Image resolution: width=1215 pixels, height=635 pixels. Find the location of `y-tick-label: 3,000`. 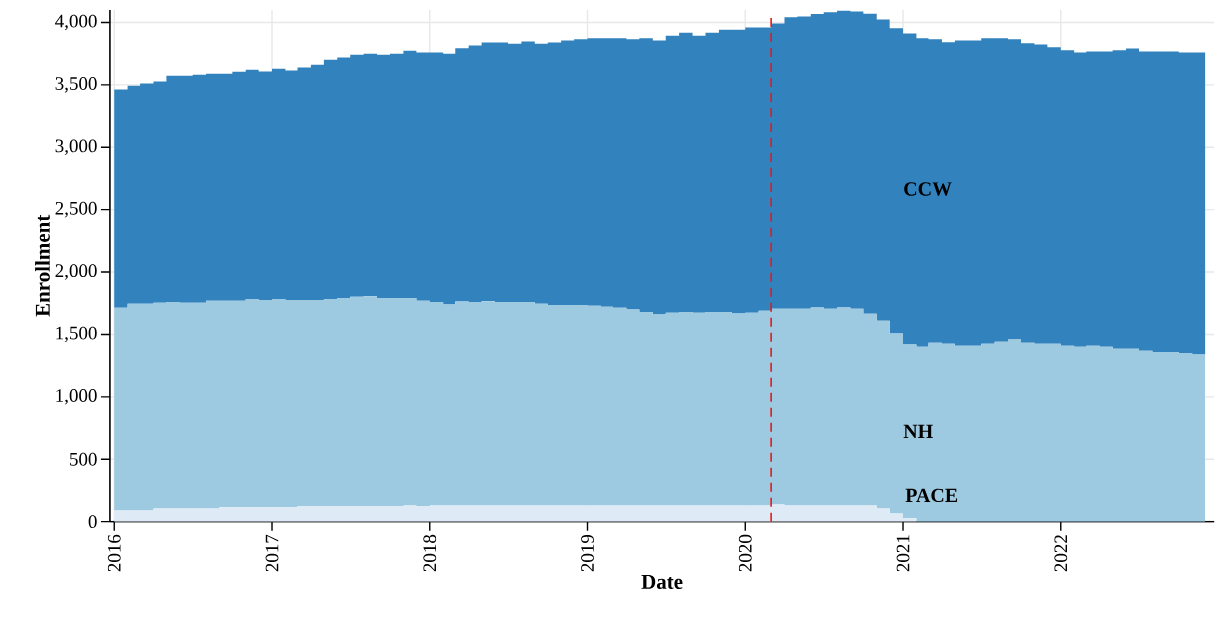

y-tick-label: 3,000 is located at coordinates (76, 147).